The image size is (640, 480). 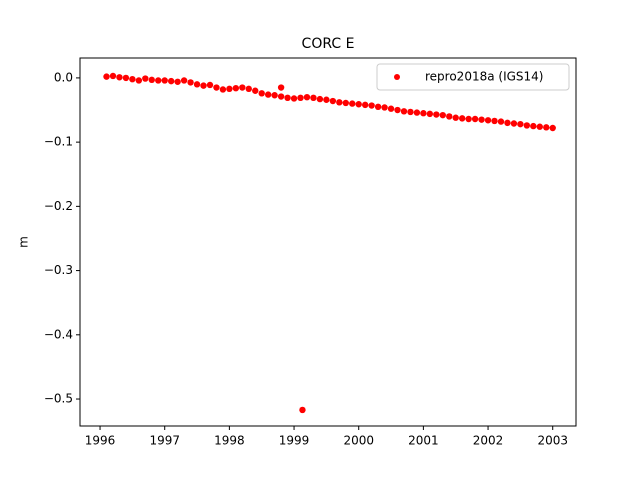 What do you see at coordinates (63, 77) in the screenshot?
I see `y-tick-label: 0.0` at bounding box center [63, 77].